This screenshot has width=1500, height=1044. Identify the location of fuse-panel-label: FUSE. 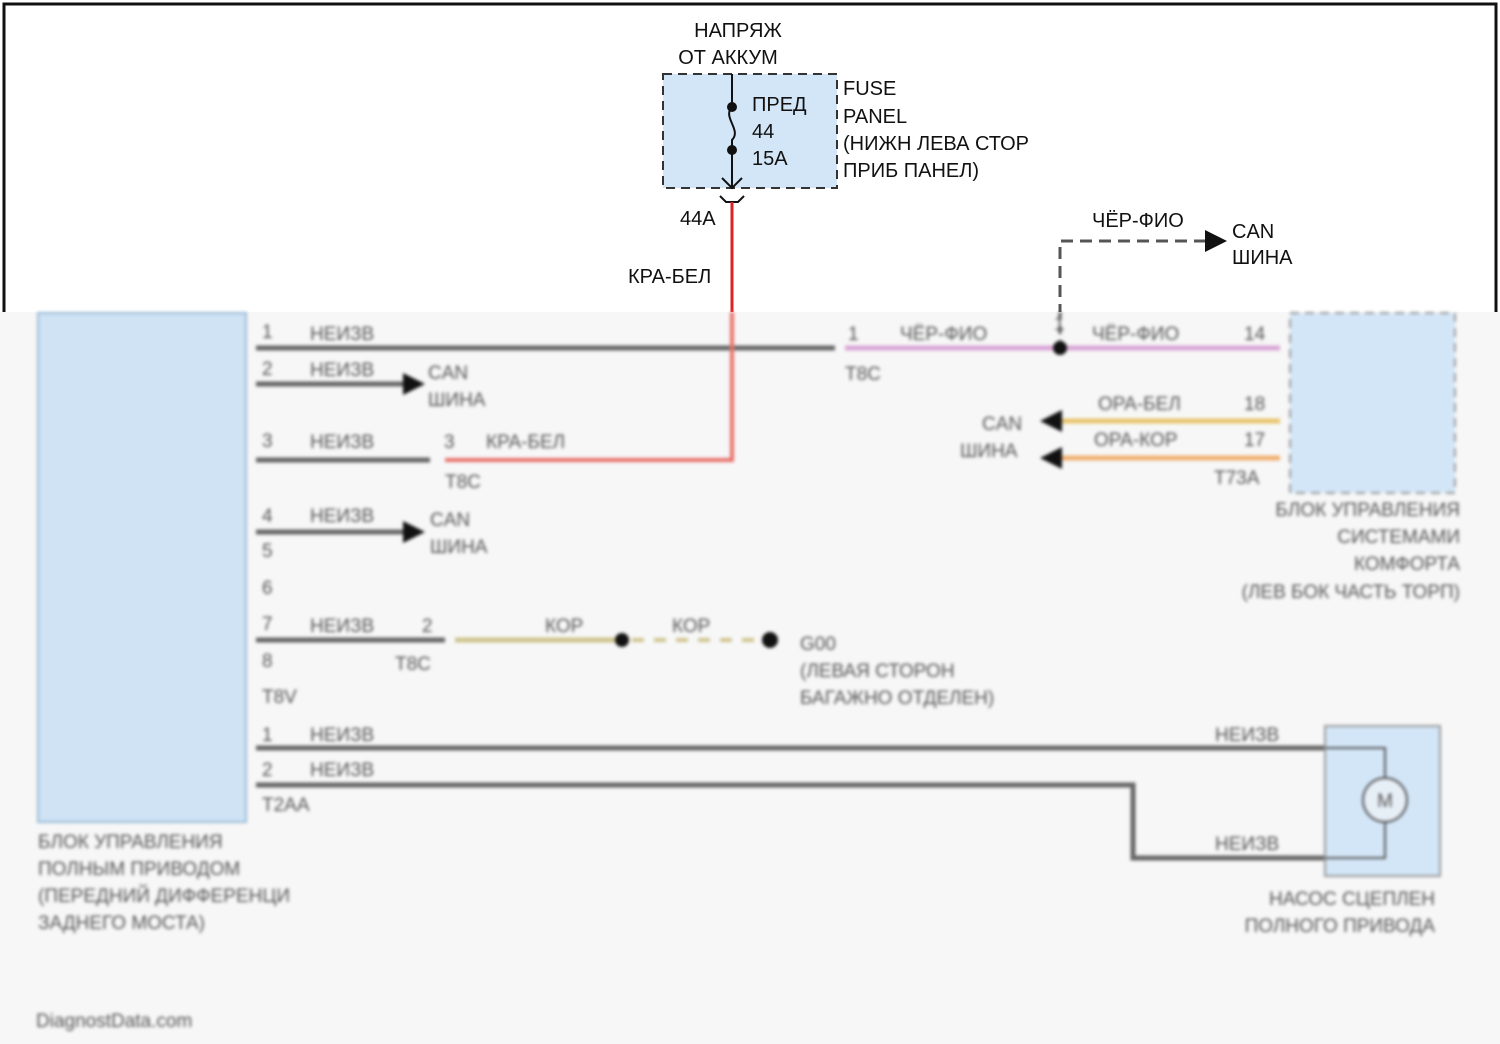
(869, 89).